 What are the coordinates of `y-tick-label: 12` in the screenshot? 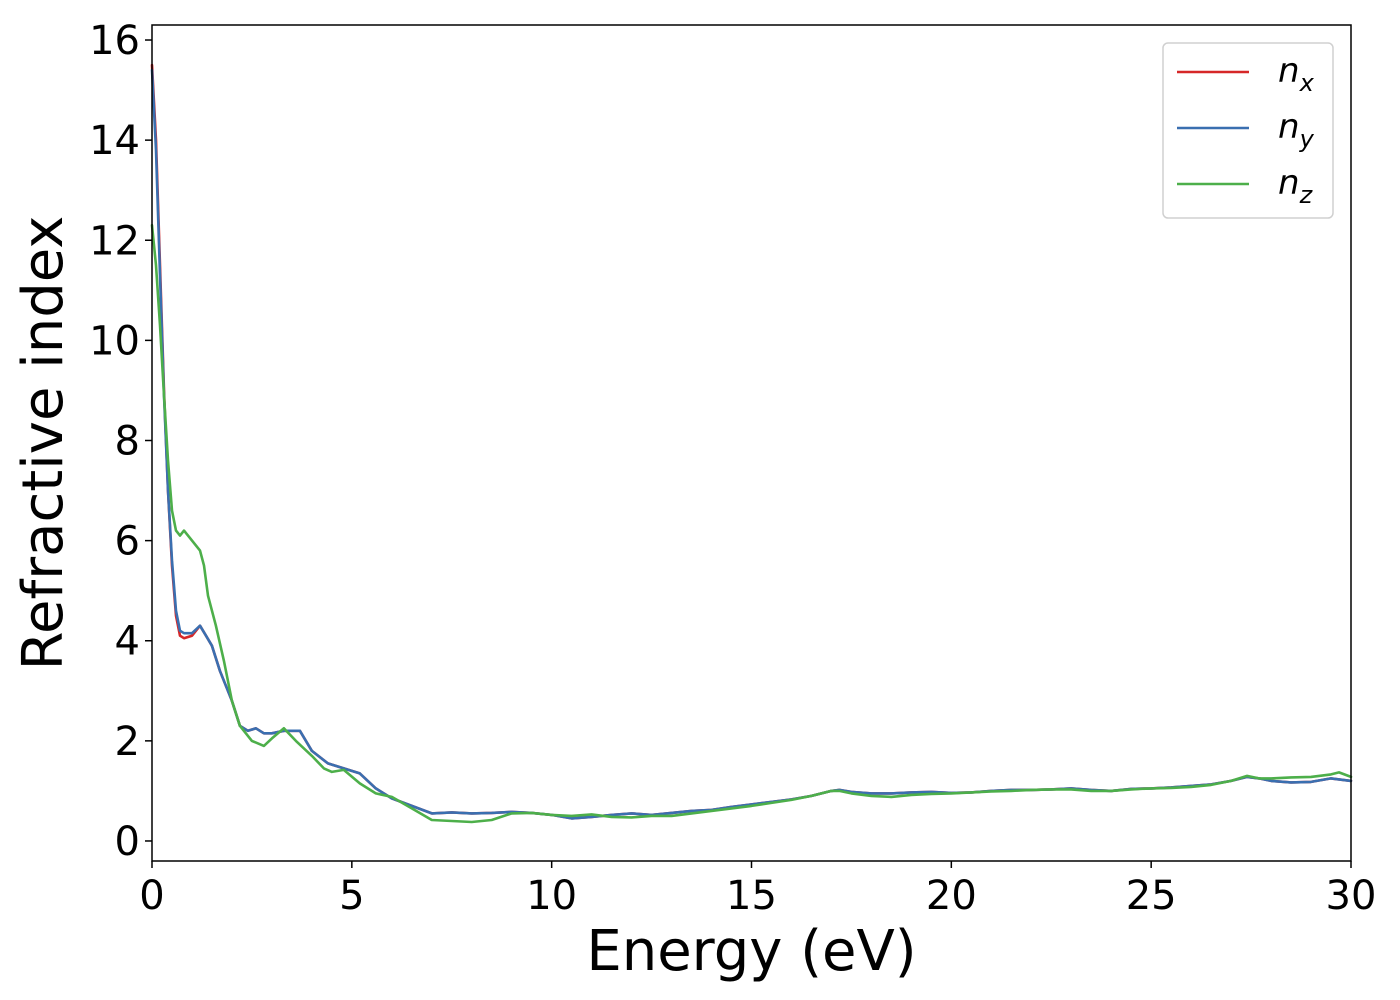 It's located at (114, 241).